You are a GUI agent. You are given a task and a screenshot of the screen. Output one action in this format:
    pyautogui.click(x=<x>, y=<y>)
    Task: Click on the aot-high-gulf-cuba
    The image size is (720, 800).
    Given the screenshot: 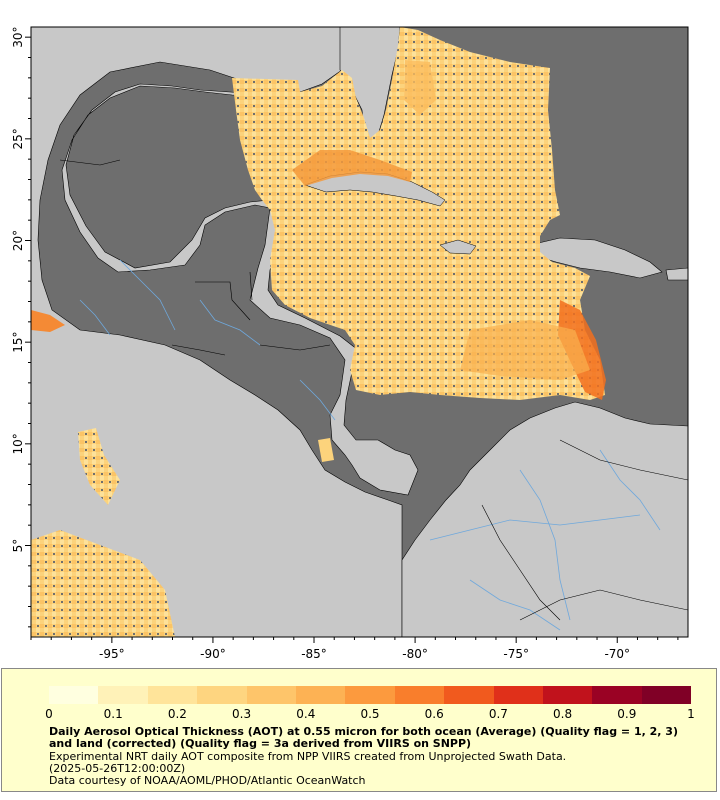 What is the action you would take?
    pyautogui.click(x=352, y=168)
    